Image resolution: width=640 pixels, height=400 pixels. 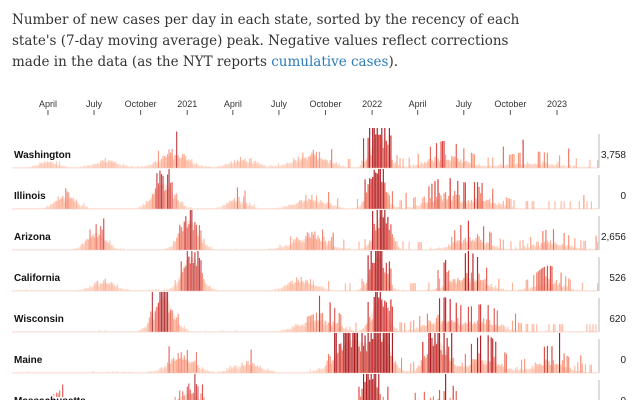 What do you see at coordinates (330, 62) in the screenshot?
I see `cumulative-cases-link: cumulative cases` at bounding box center [330, 62].